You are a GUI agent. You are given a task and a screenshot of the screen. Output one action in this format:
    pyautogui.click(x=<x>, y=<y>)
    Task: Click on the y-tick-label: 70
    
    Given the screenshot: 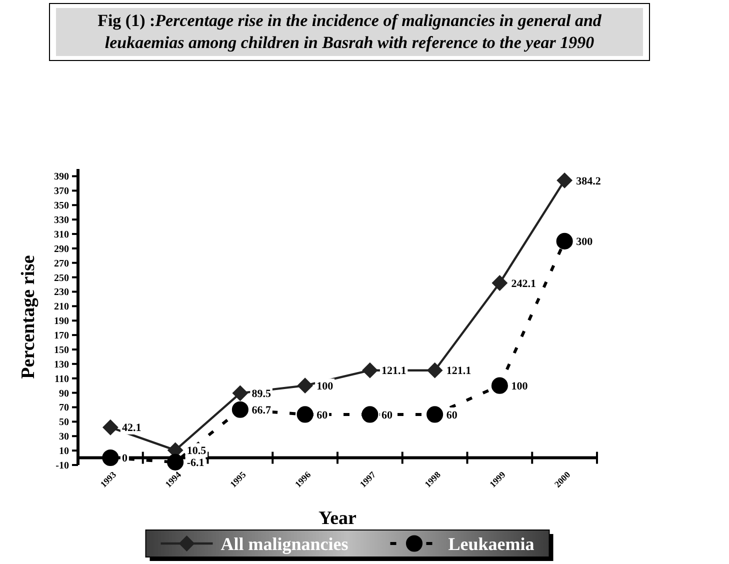 What is the action you would take?
    pyautogui.click(x=64, y=408)
    